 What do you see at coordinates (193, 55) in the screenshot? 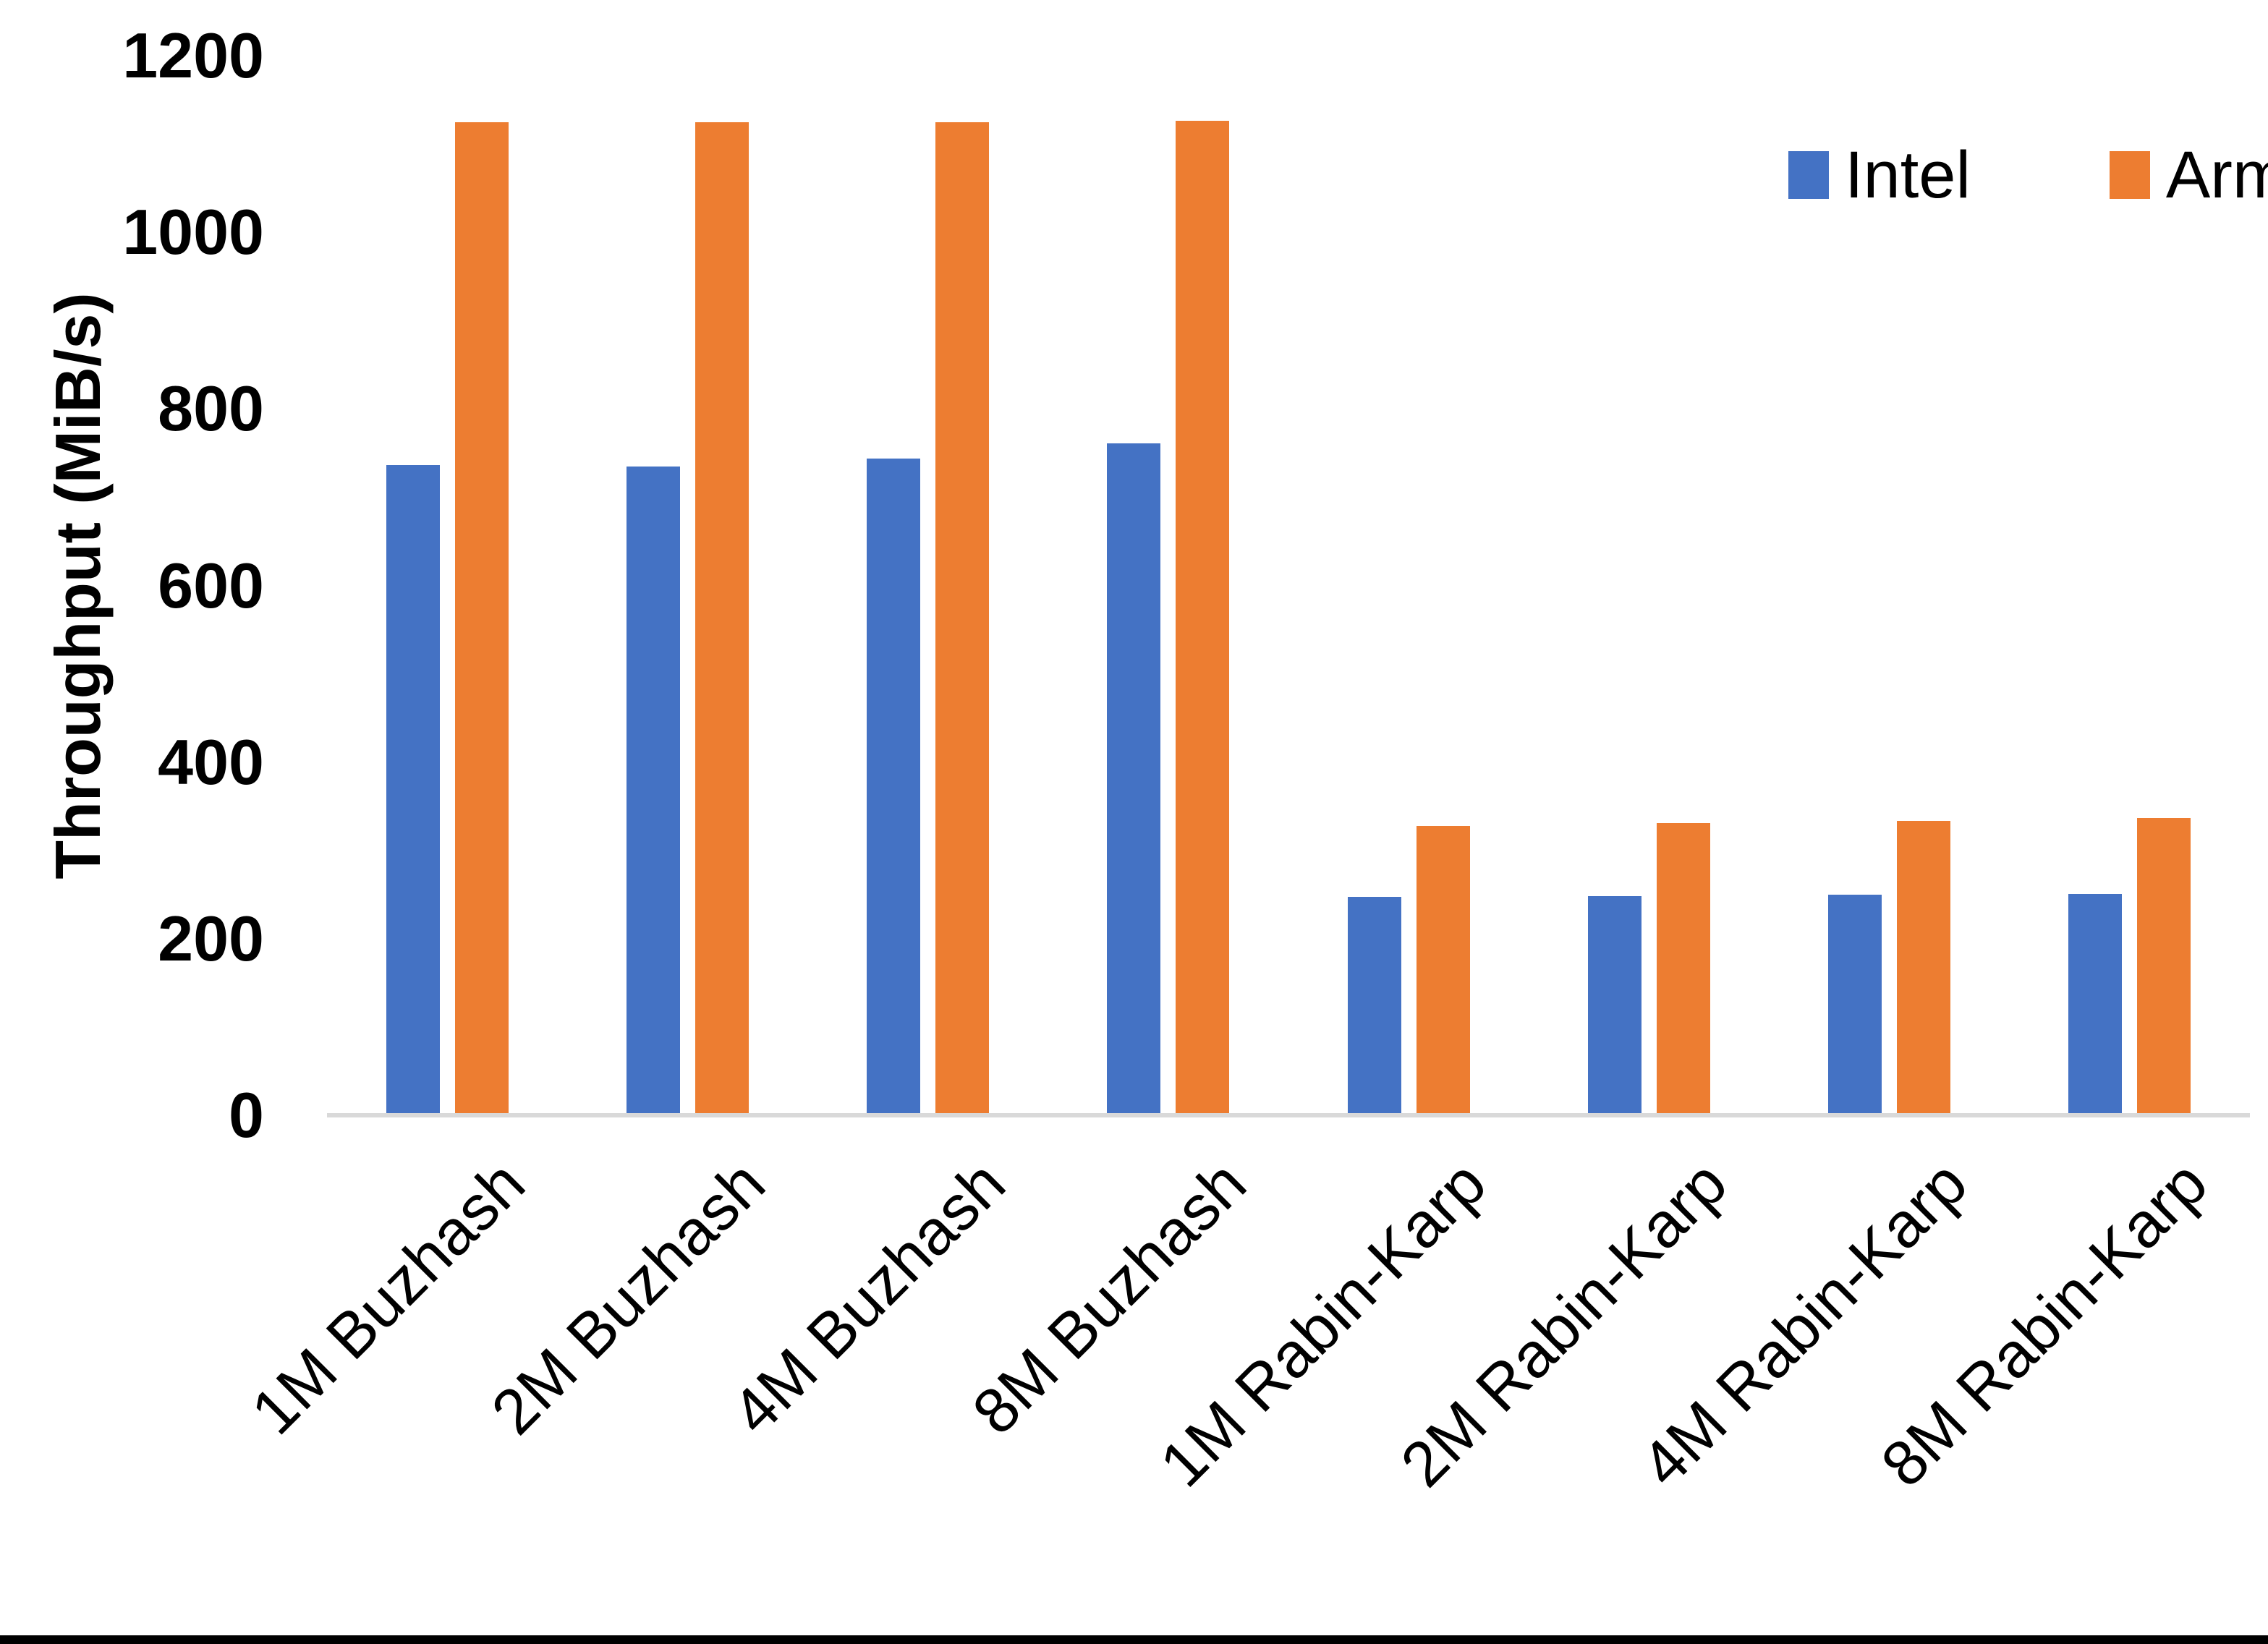
I see `y-tick-label-1200: 1200` at bounding box center [193, 55].